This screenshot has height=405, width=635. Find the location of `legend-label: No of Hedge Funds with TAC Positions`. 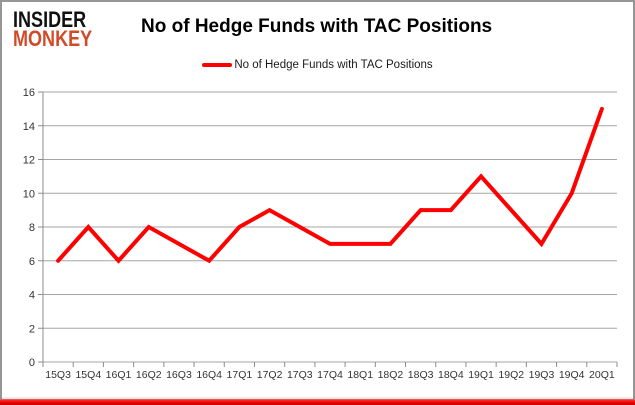

legend-label: No of Hedge Funds with TAC Positions is located at coordinates (333, 65).